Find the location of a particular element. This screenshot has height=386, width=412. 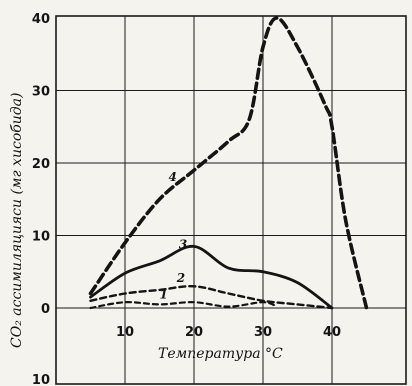

y-tick-label-0: 0 is located at coordinates (45, 309).